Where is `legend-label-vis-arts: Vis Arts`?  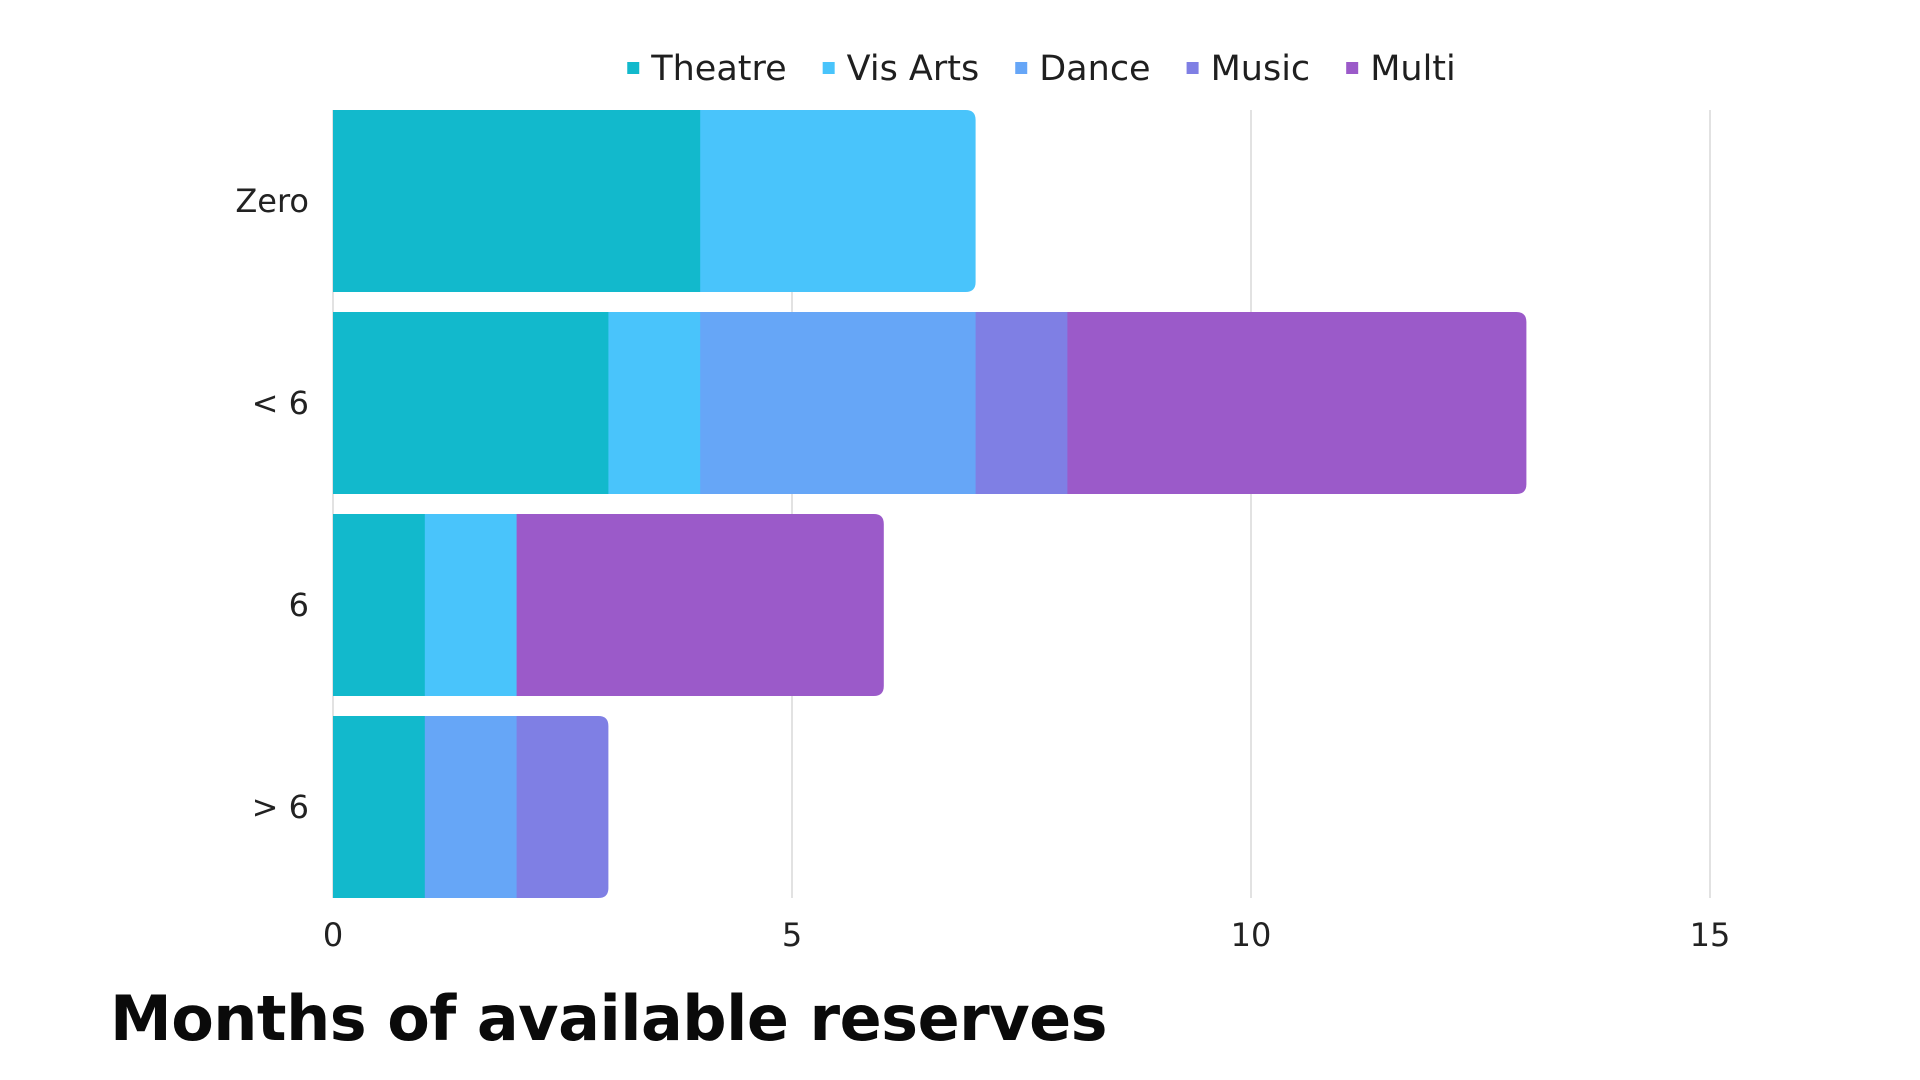 legend-label-vis-arts: Vis Arts is located at coordinates (913, 69).